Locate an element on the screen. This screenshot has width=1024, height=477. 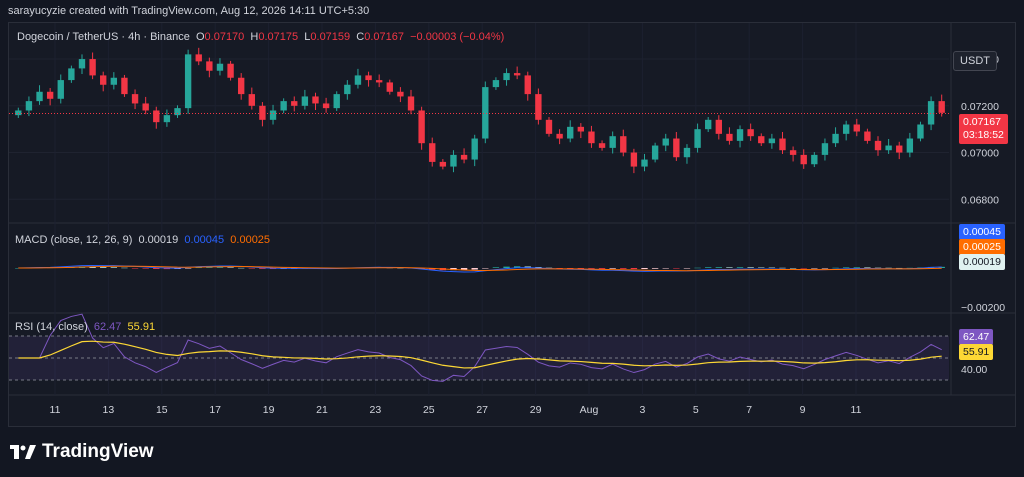
time-axis-label: 15 is located at coordinates (162, 410).